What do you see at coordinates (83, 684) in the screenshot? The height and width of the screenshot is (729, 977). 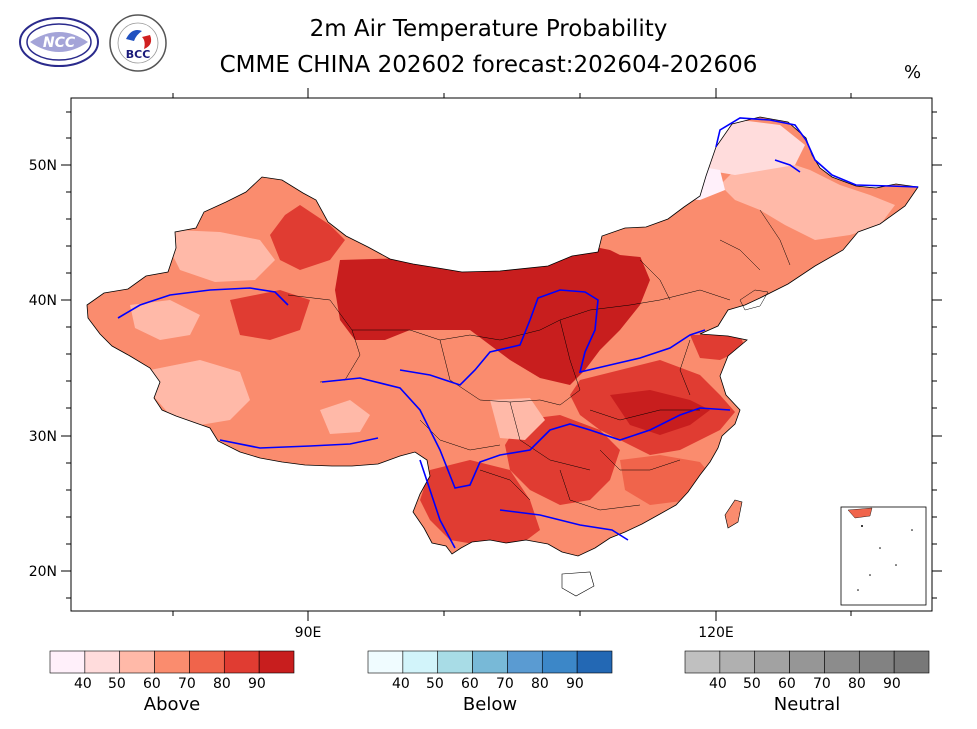 I see `legend-above-tick: 40` at bounding box center [83, 684].